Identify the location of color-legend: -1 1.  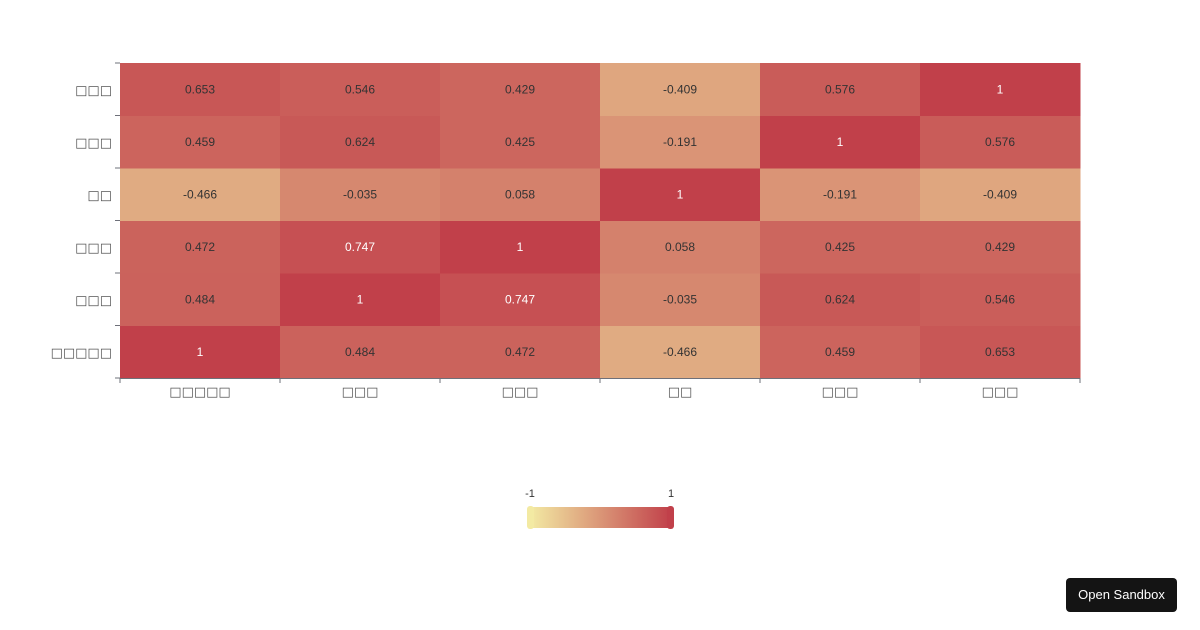
(599, 508).